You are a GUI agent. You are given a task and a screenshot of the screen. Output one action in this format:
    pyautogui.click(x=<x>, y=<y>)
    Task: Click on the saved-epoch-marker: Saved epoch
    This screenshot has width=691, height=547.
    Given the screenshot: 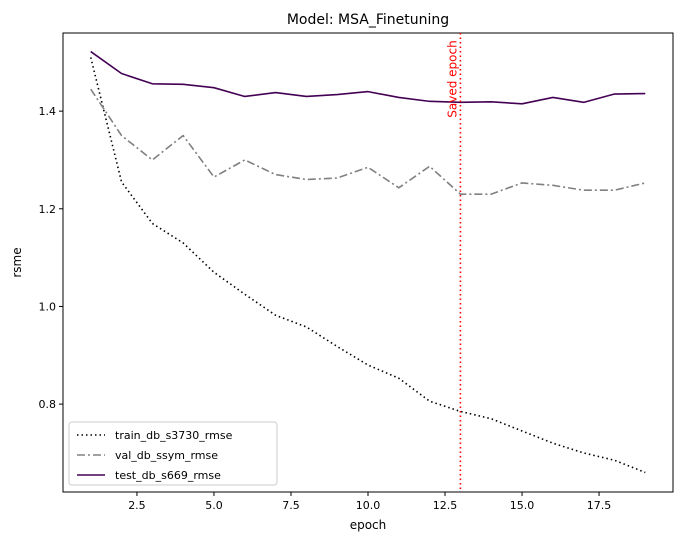 What is the action you would take?
    pyautogui.click(x=453, y=262)
    